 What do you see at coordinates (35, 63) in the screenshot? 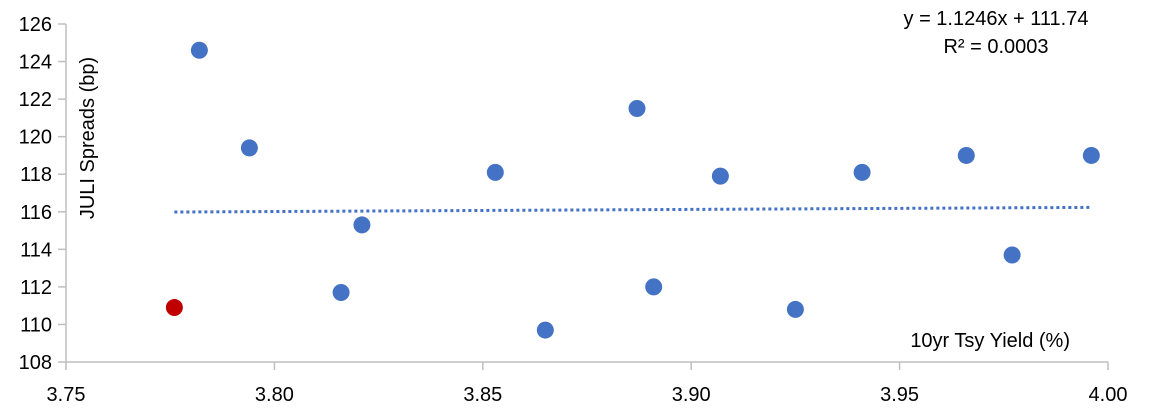
I see `y-tick-label: 124` at bounding box center [35, 63].